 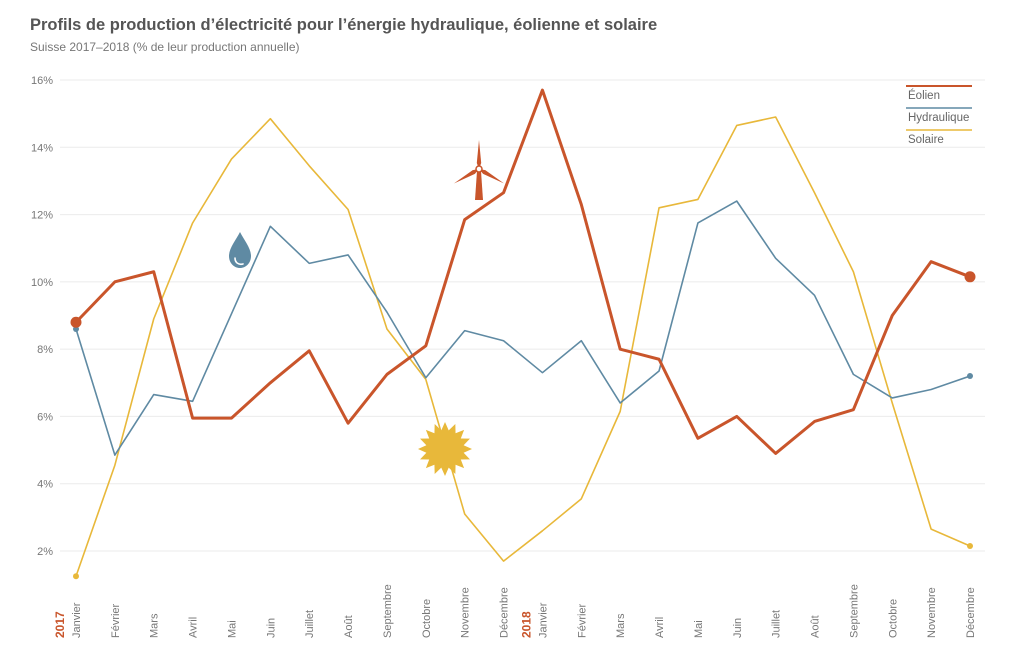 What do you see at coordinates (526, 624) in the screenshot?
I see `year-label: 2018` at bounding box center [526, 624].